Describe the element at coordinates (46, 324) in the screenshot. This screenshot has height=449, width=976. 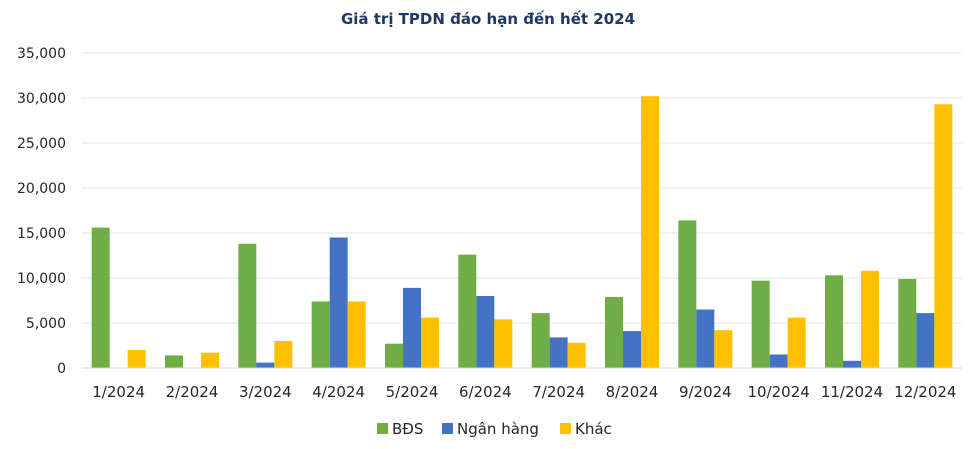
I see `y-tick-label: 5,000` at that location.